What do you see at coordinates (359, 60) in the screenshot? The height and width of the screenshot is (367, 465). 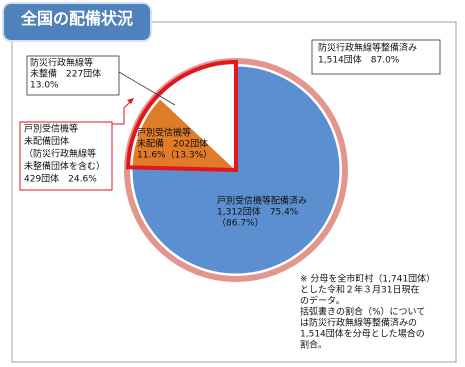 I see `annotation-text: 1,514団体 87.0%` at bounding box center [359, 60].